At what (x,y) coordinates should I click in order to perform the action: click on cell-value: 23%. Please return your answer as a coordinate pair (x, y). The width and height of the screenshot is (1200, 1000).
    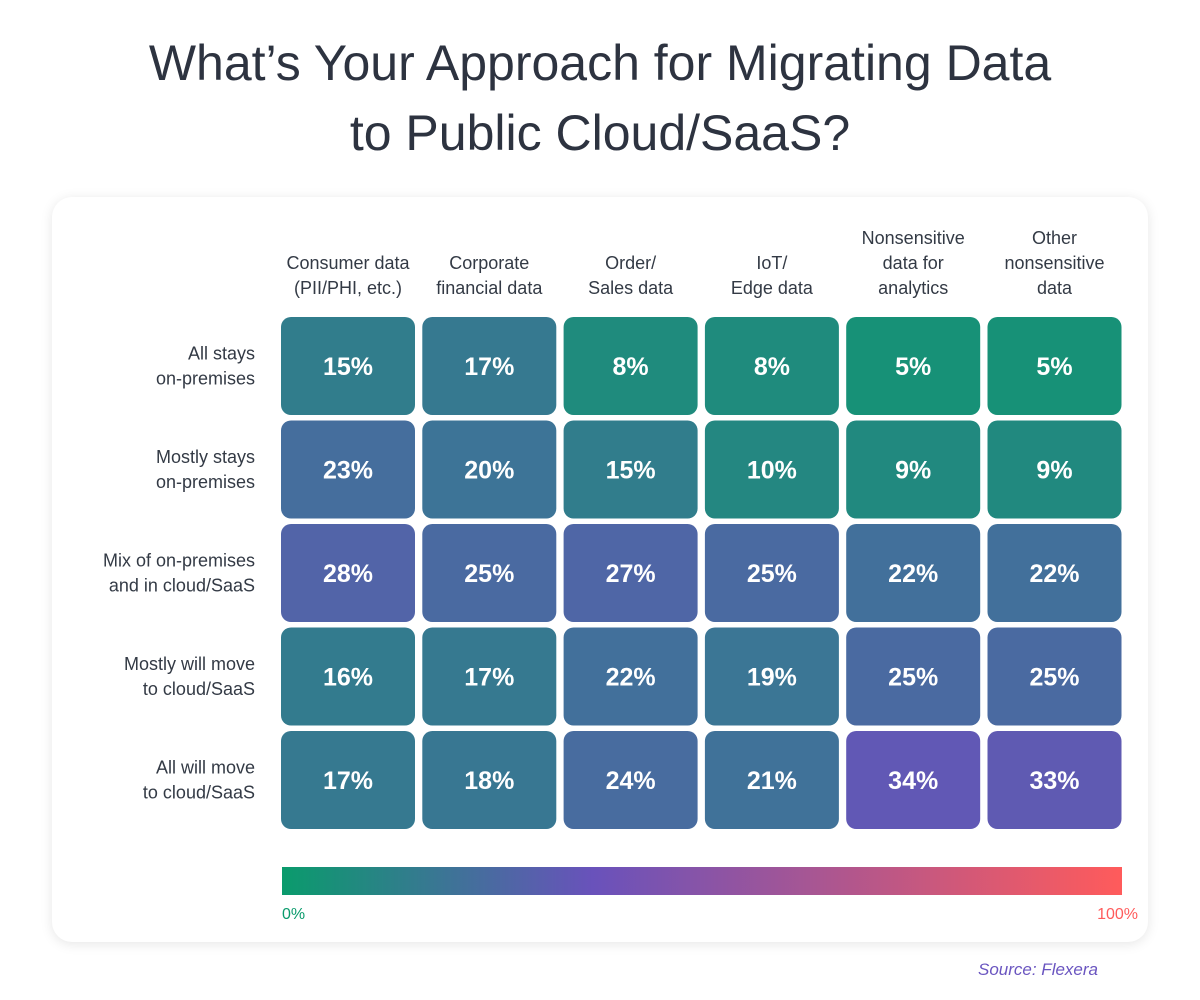
    Looking at the image, I should click on (348, 471).